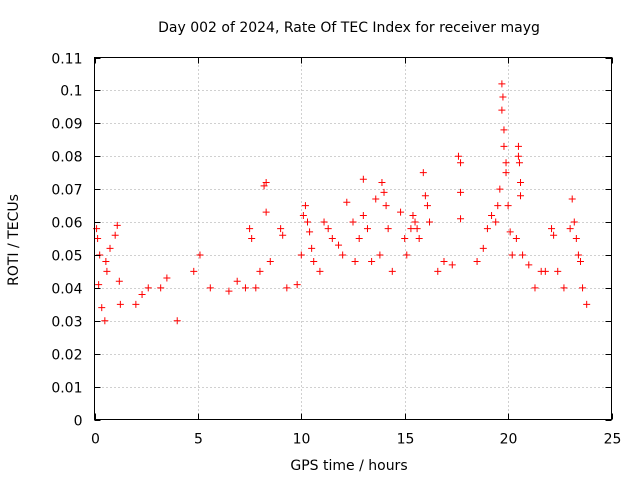 This screenshot has width=640, height=480. I want to click on y-tick-label: 0.06, so click(66, 224).